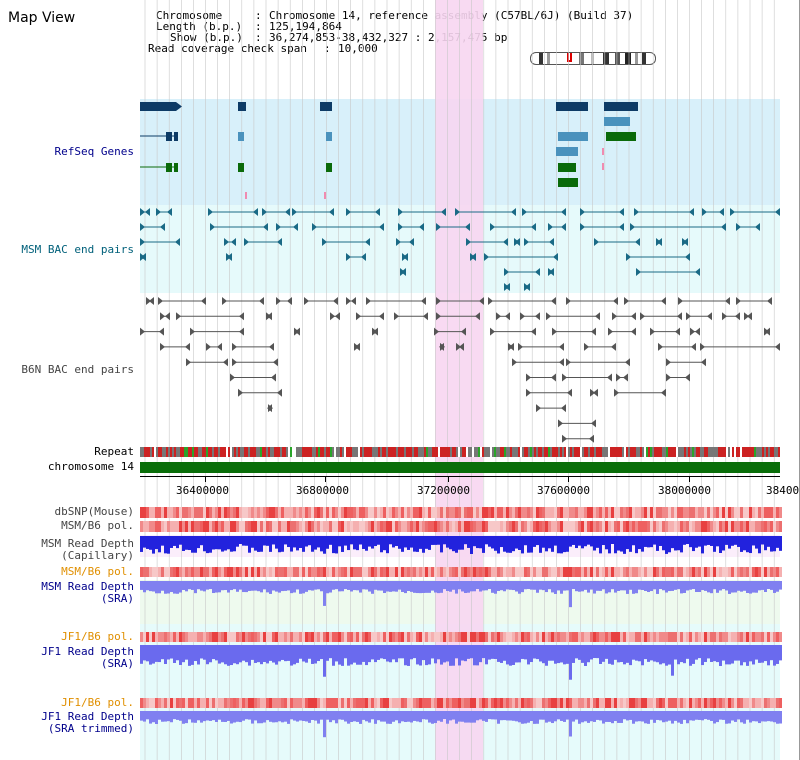 The height and width of the screenshot is (760, 800). I want to click on jf1-depth-trimmed-label-1: JF1 Read Depth, so click(87, 716).